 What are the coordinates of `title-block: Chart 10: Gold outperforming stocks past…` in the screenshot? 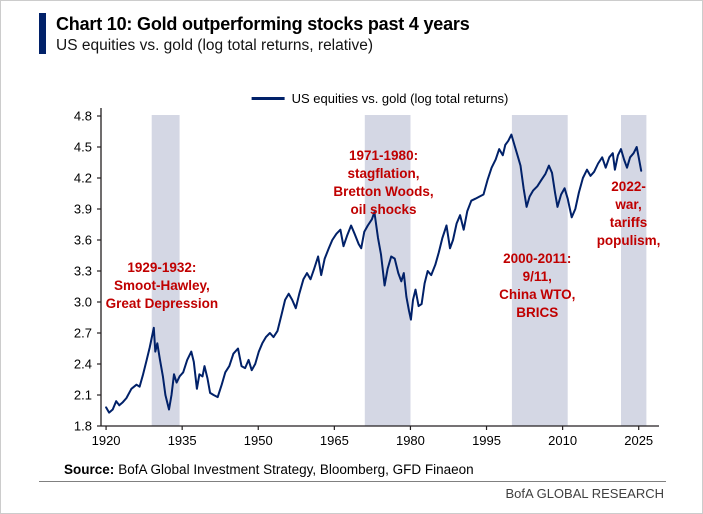 It's located at (263, 34).